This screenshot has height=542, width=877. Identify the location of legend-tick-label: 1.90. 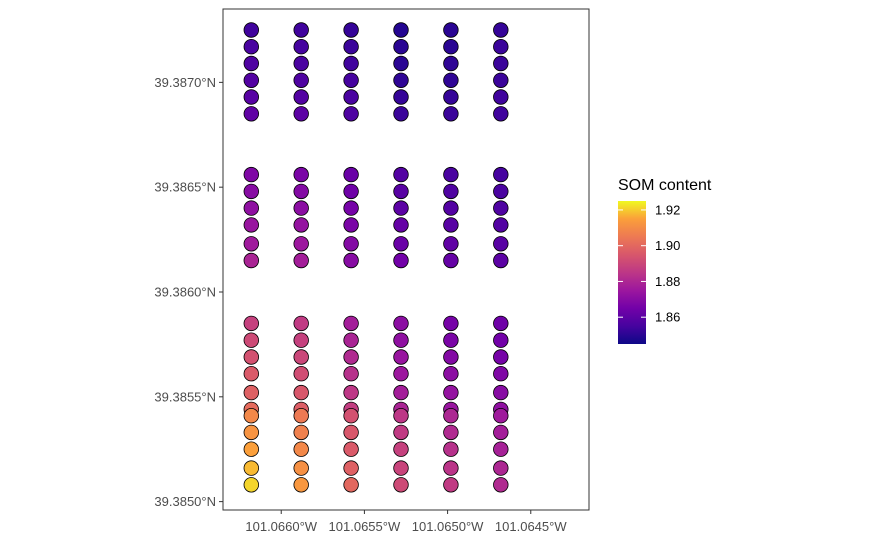
(667, 245).